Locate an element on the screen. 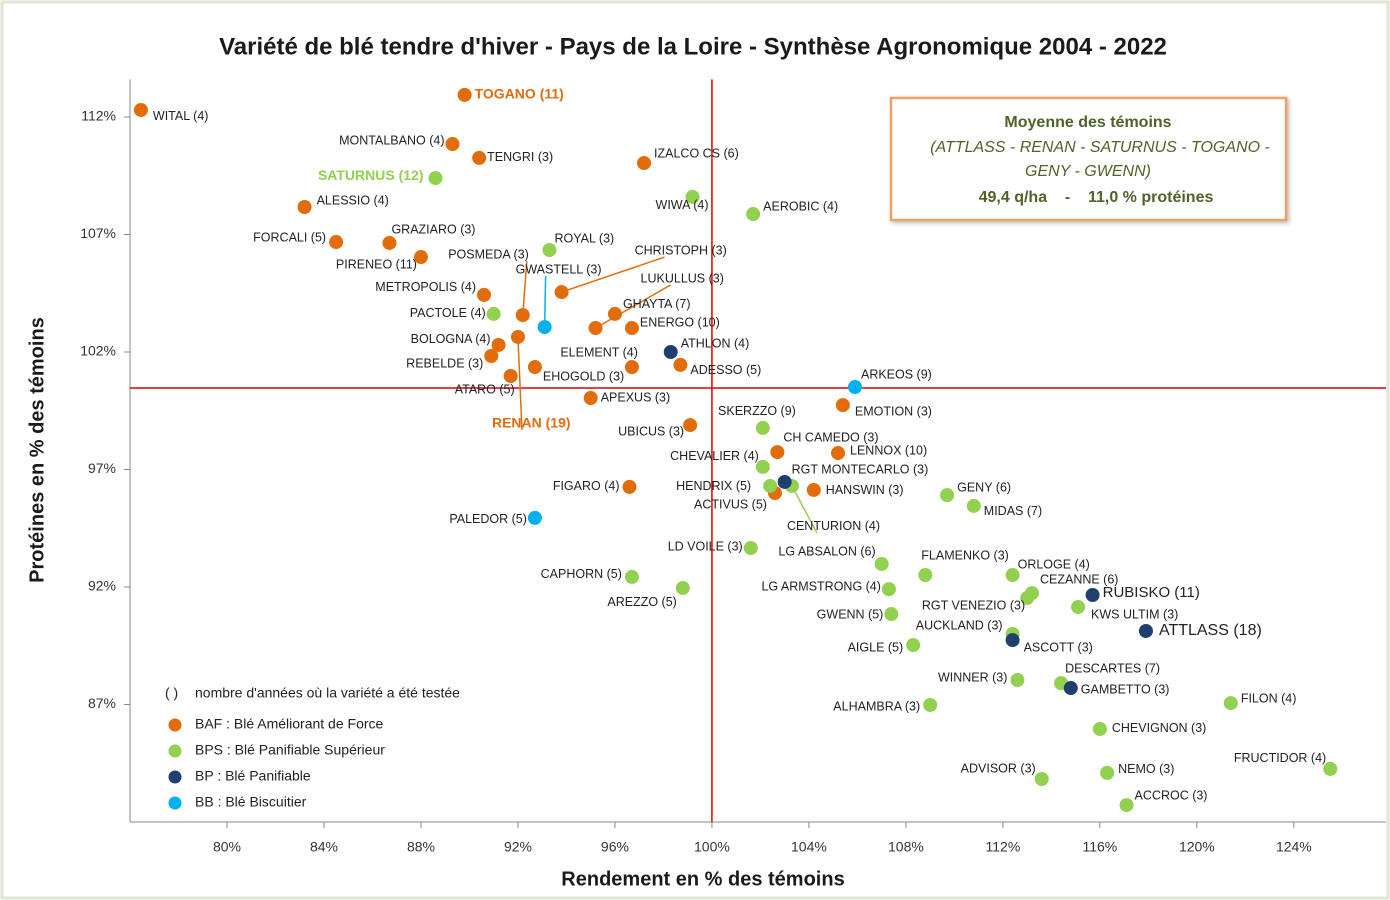  point-label: HANSWIN (3) is located at coordinates (865, 490).